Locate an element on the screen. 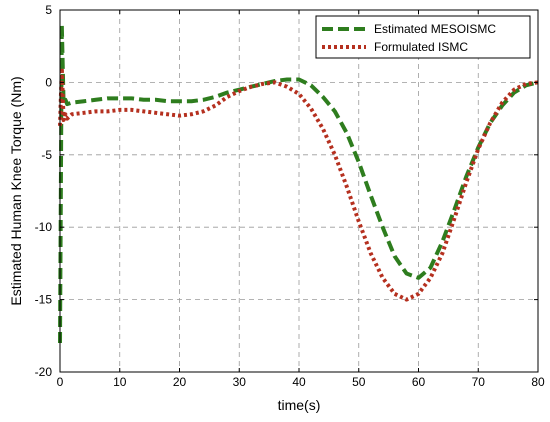 The image size is (550, 422). y-tick-label: -20 is located at coordinates (44, 372).